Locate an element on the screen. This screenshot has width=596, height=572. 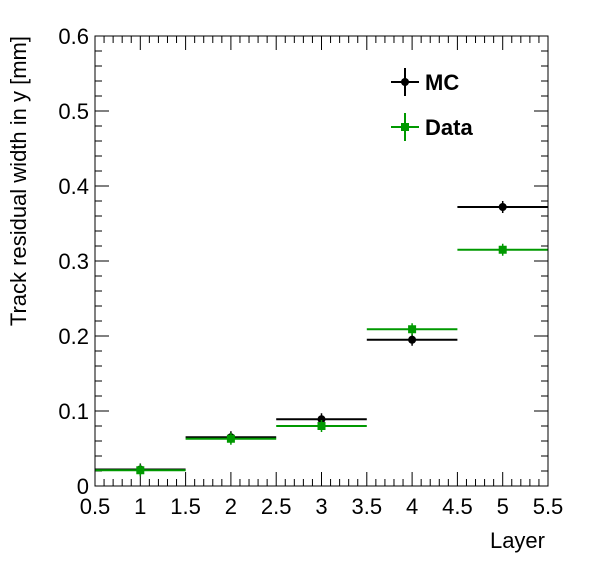
y-tick-label: 0 is located at coordinates (83, 486).